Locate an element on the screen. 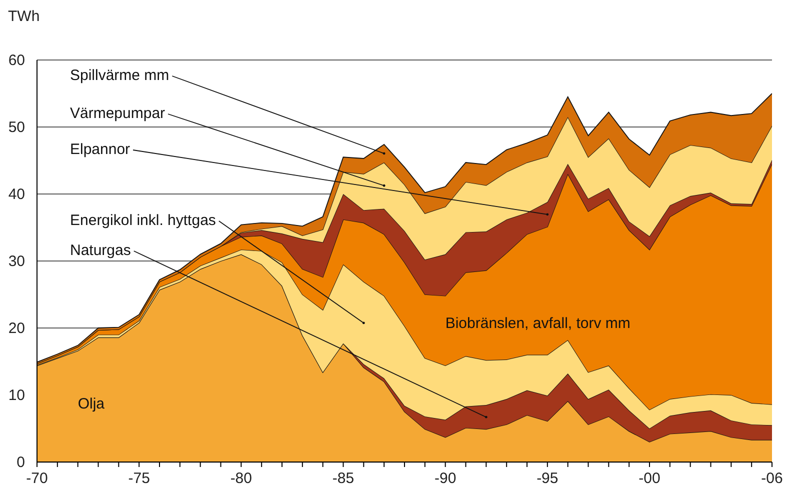  x-tick-label: -95 is located at coordinates (547, 478).